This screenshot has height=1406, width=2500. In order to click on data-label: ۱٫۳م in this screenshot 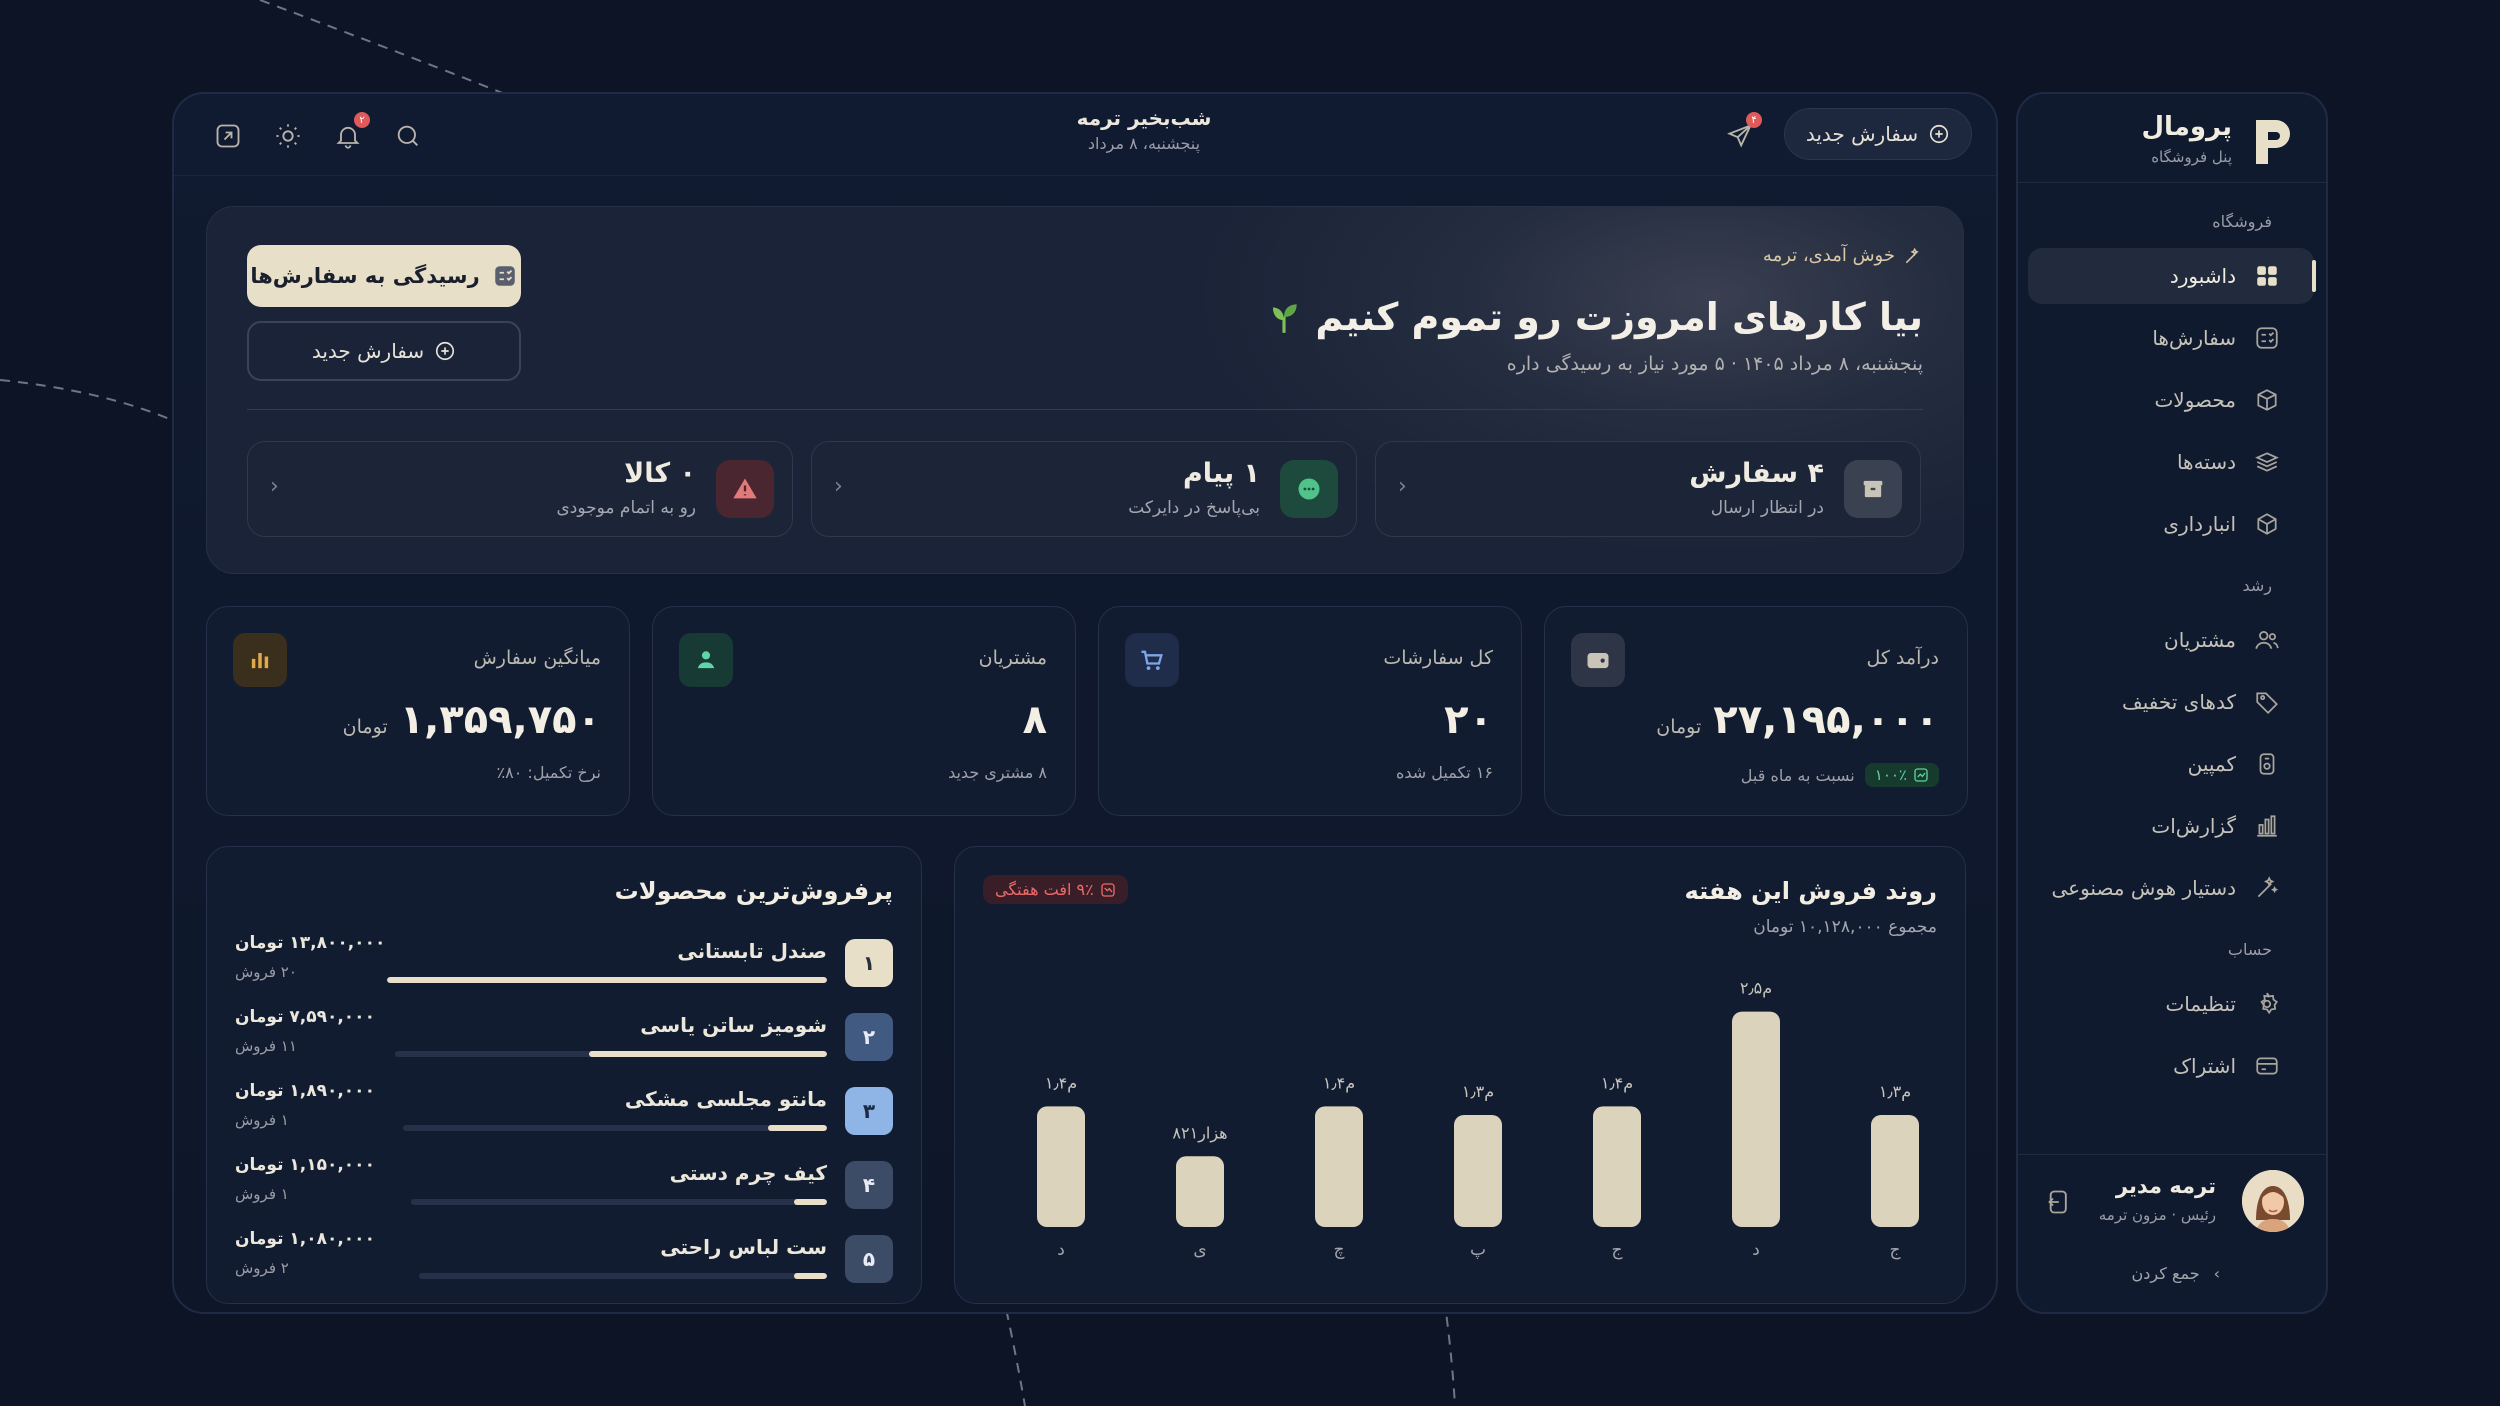, I will do `click(1895, 1091)`.